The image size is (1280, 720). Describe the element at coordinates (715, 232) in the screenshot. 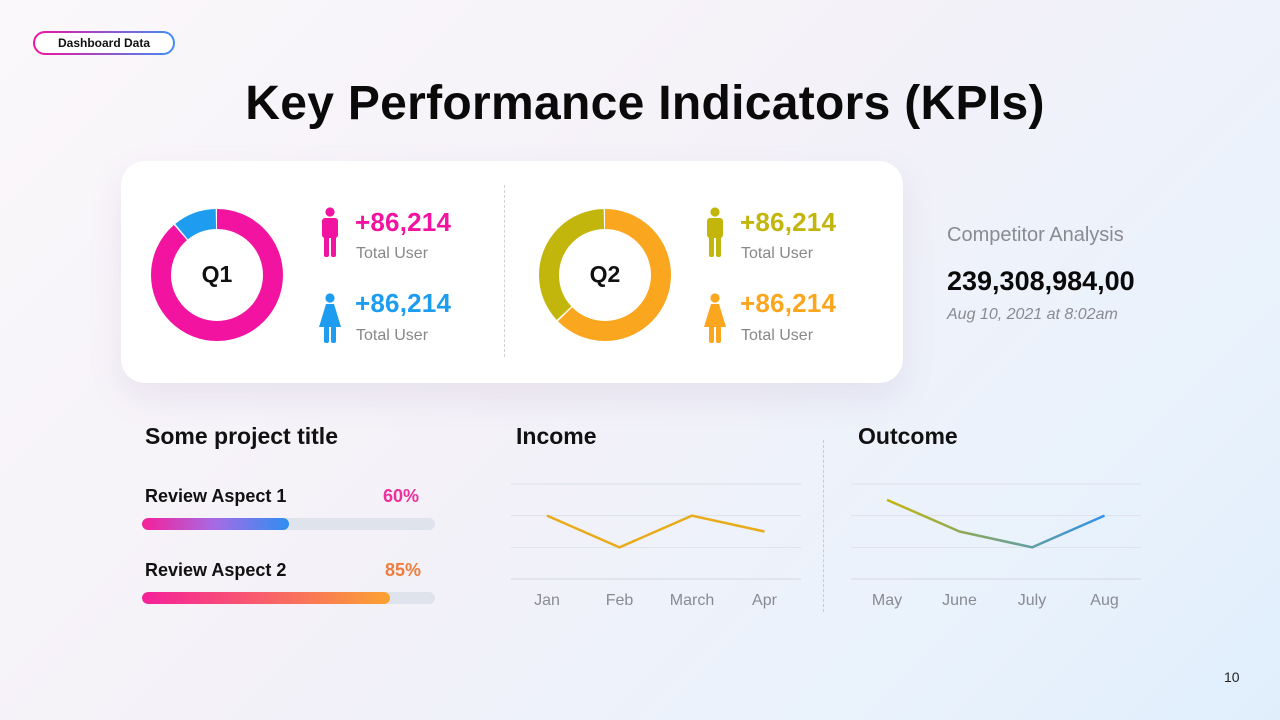

I see `q2-male-person-icon` at that location.